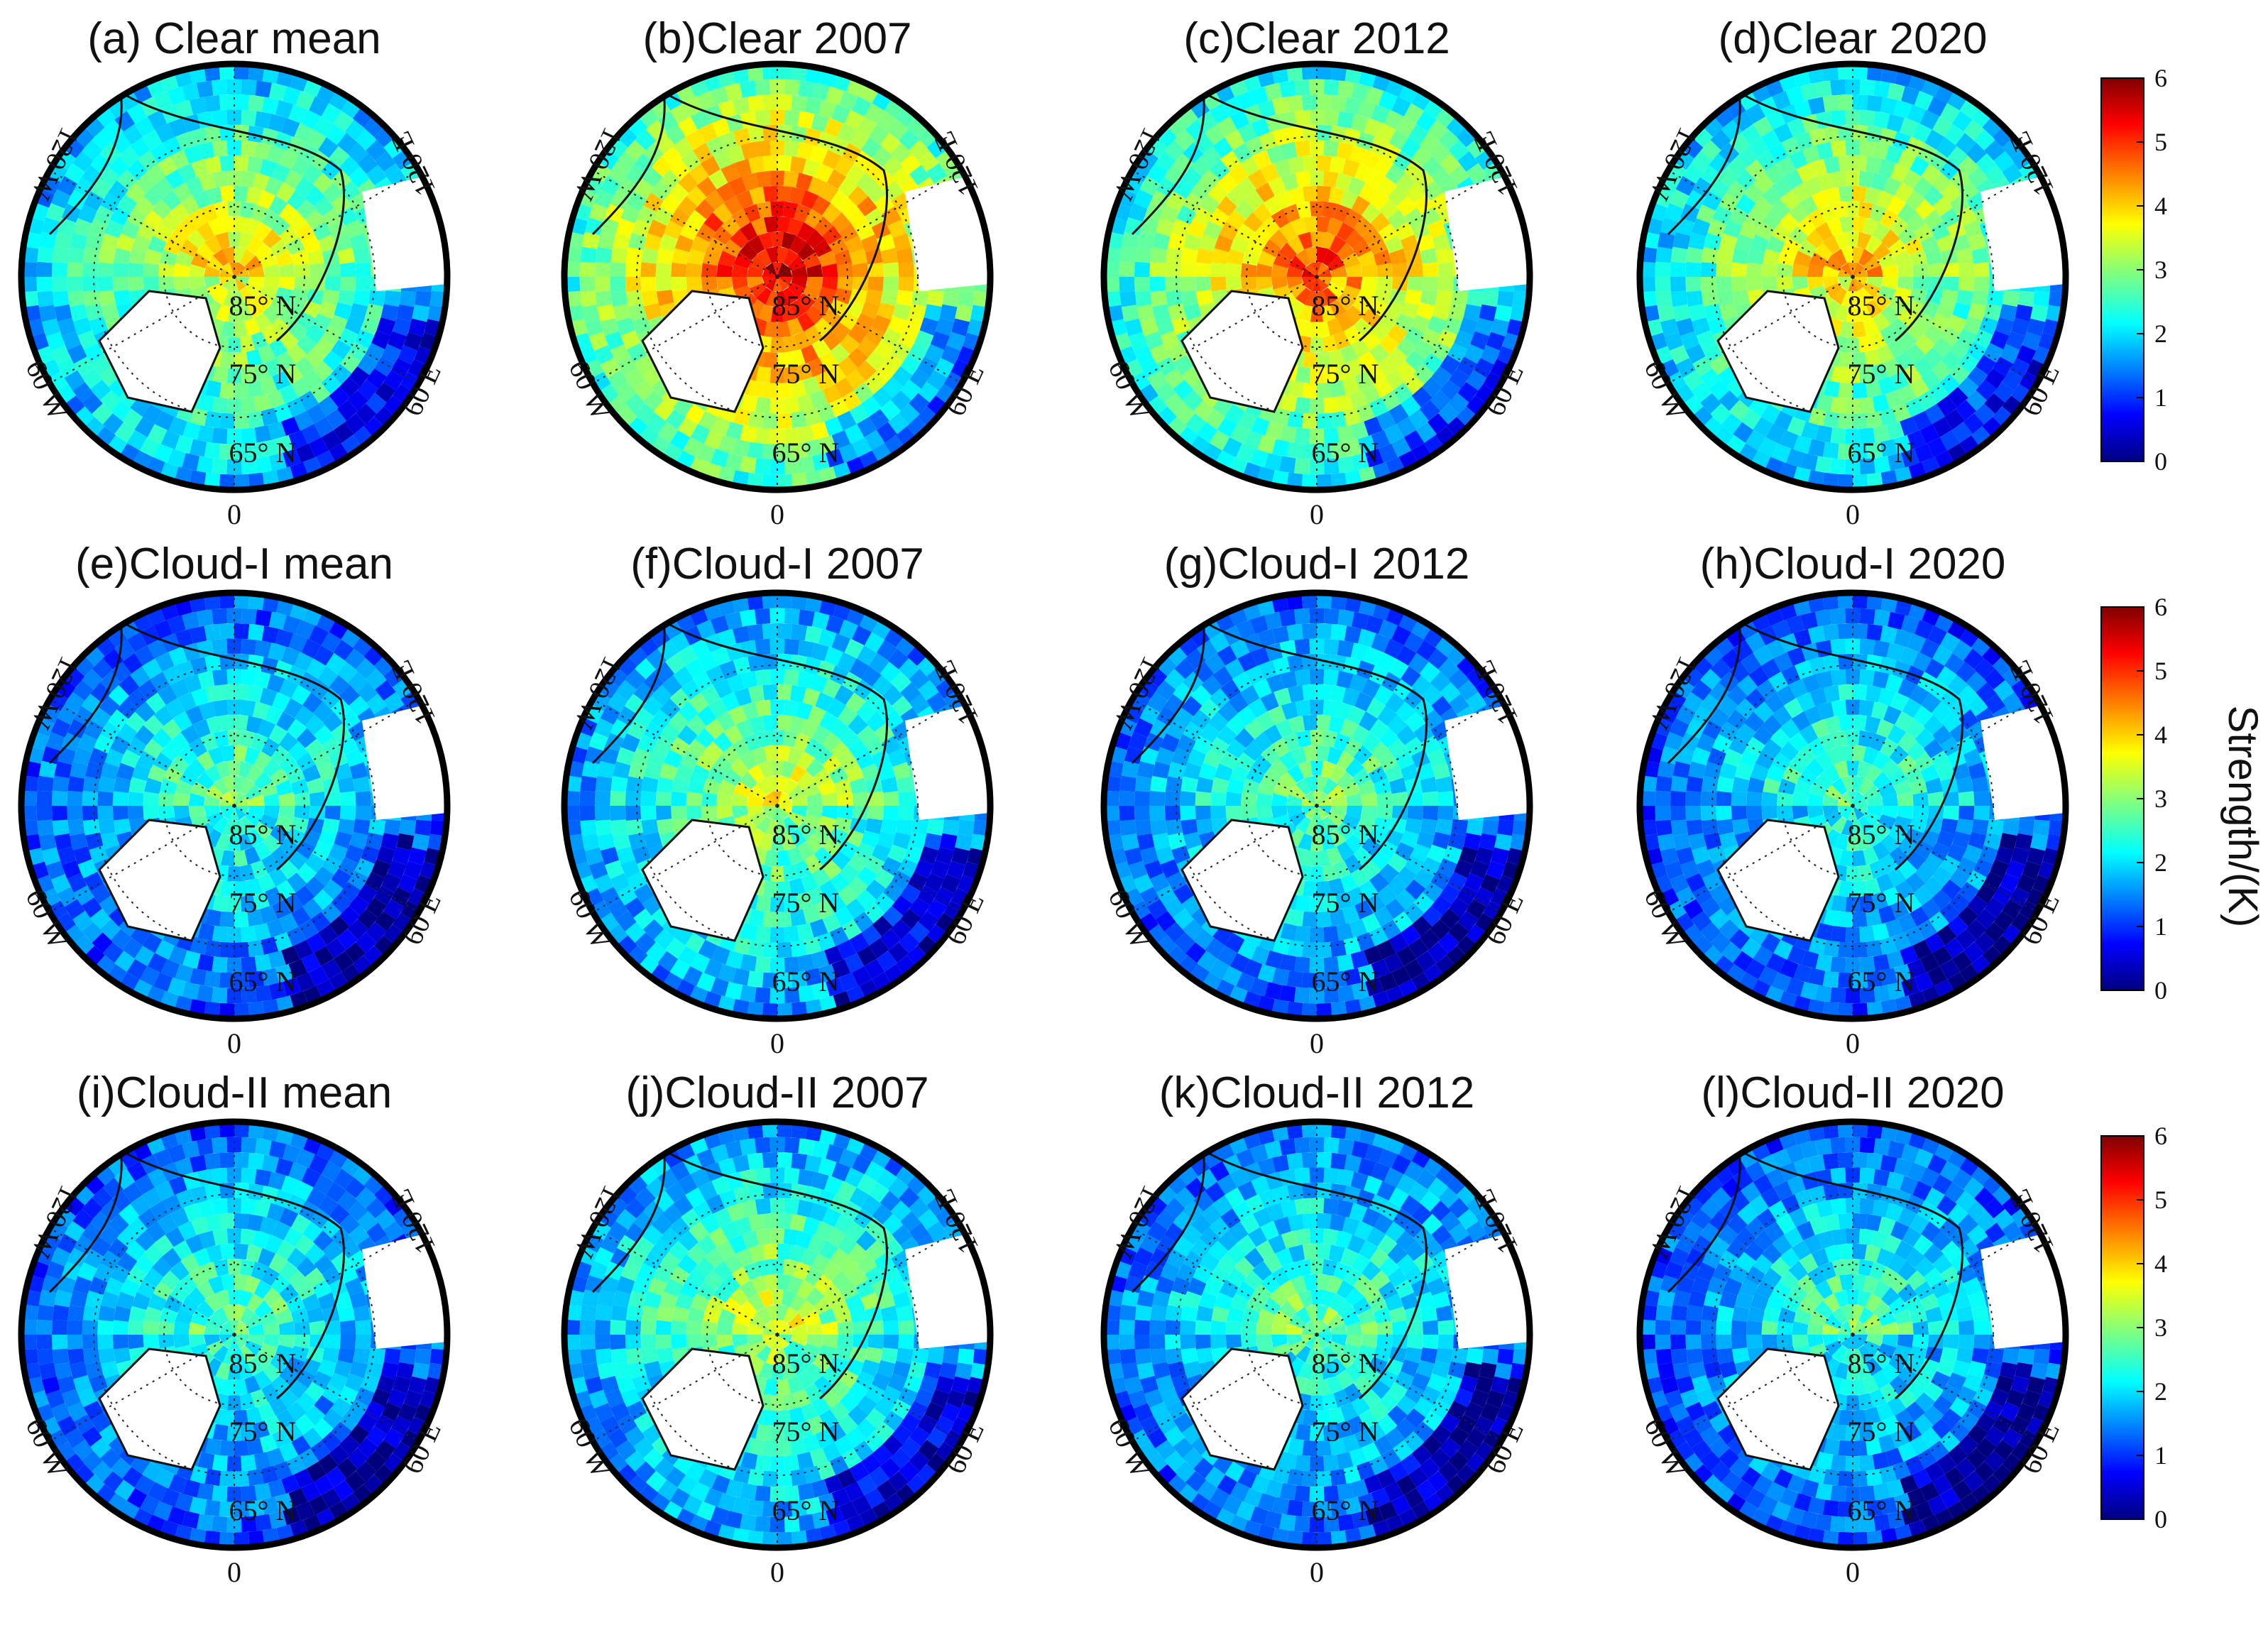  I want to click on meridian-line, so click(142, 859).